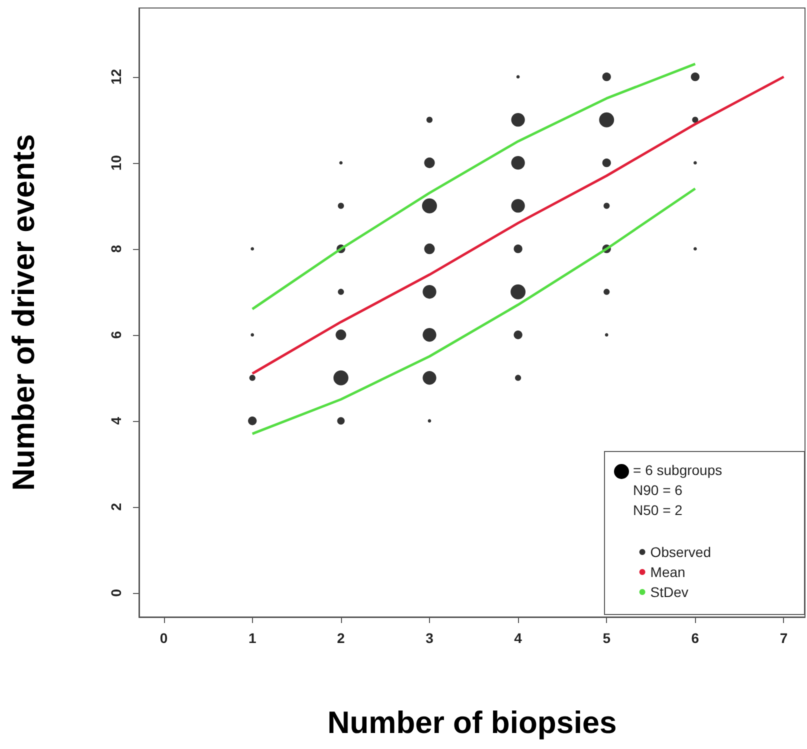 This screenshot has height=749, width=807. I want to click on y-tick-label: 12, so click(116, 76).